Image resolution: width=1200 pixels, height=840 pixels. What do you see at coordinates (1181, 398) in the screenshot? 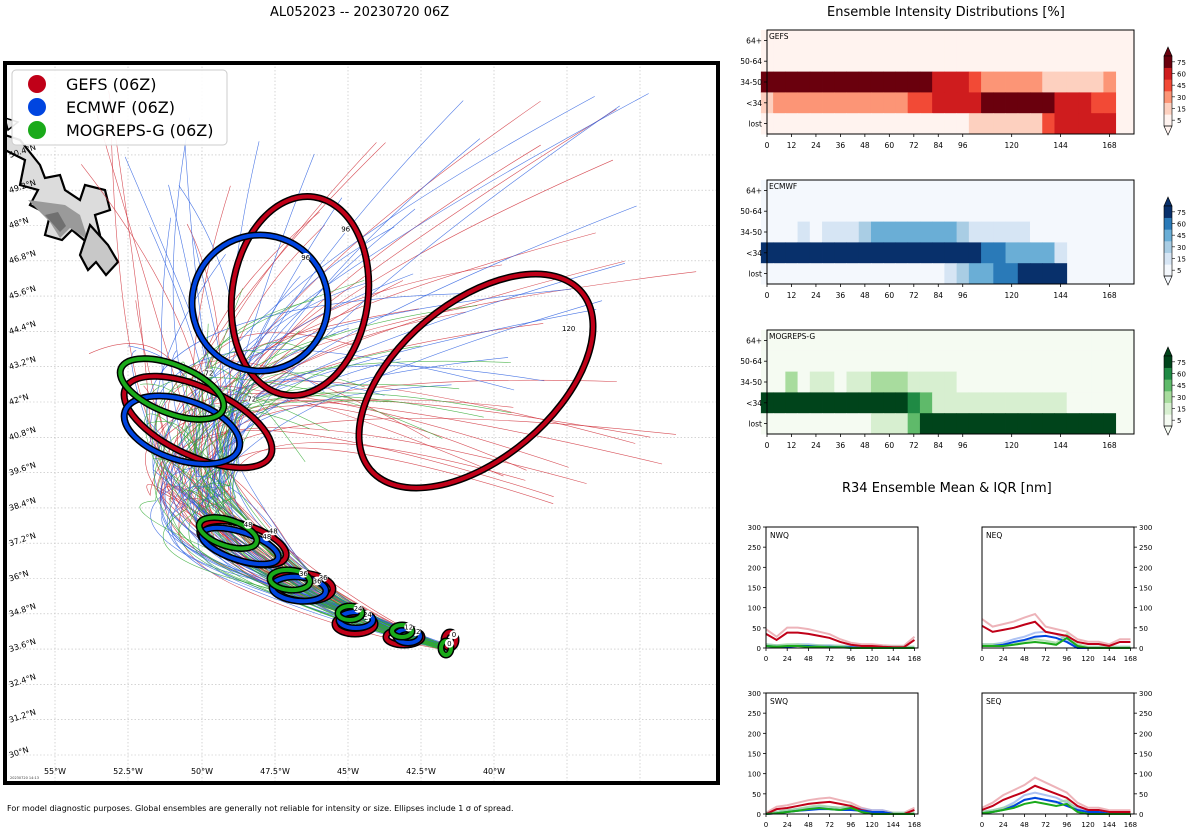
I see `colorbar-label: 30` at bounding box center [1181, 398].